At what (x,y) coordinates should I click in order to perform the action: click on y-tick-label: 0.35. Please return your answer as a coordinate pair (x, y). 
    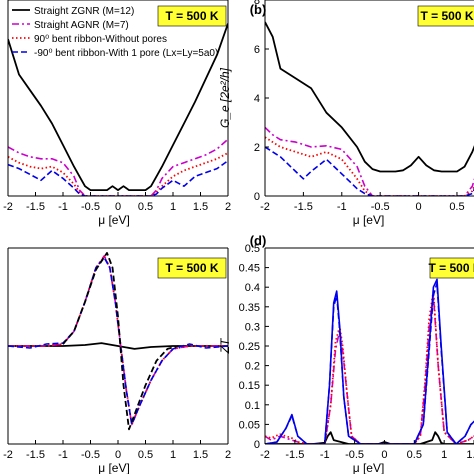
    Looking at the image, I should click on (249, 308).